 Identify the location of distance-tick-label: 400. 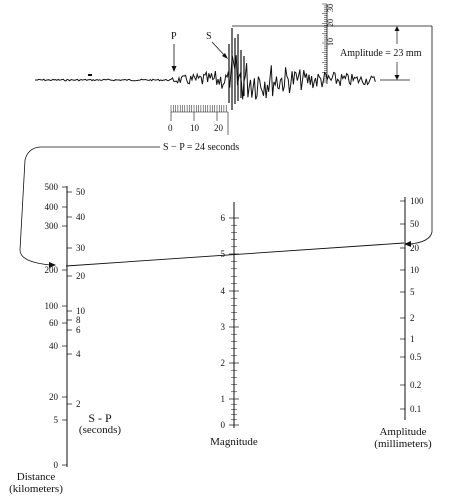
(52, 207).